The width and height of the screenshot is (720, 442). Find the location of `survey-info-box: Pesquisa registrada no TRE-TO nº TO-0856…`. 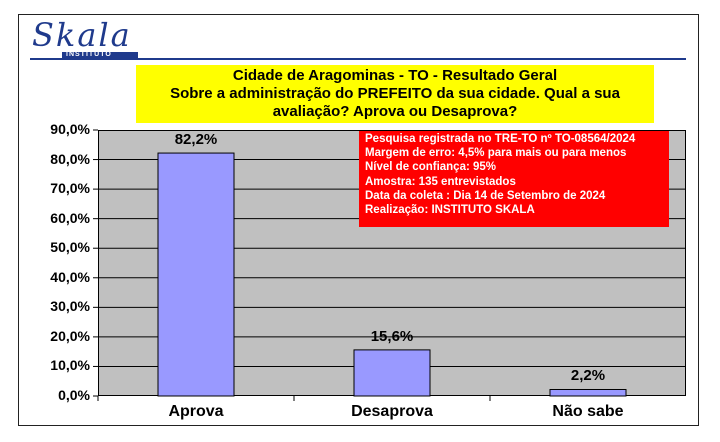

survey-info-box: Pesquisa registrada no TRE-TO nº TO-0856… is located at coordinates (514, 179).